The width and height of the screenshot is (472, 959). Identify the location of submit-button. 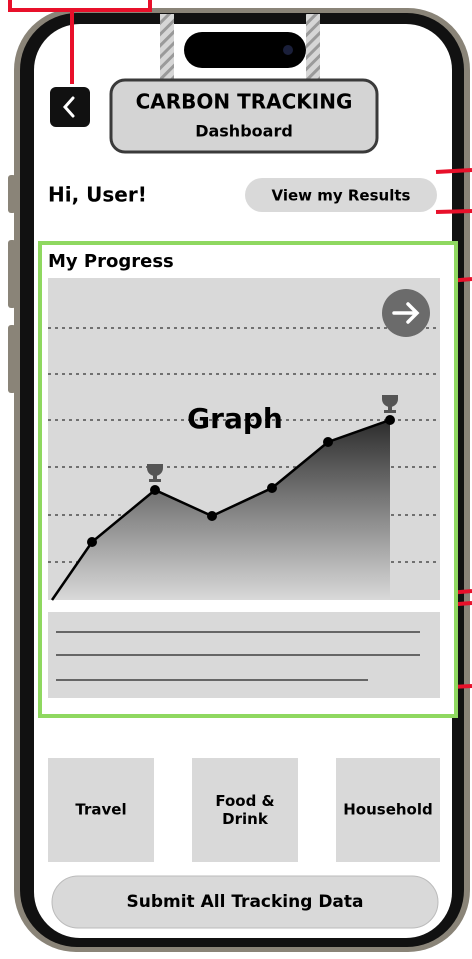
(245, 902).